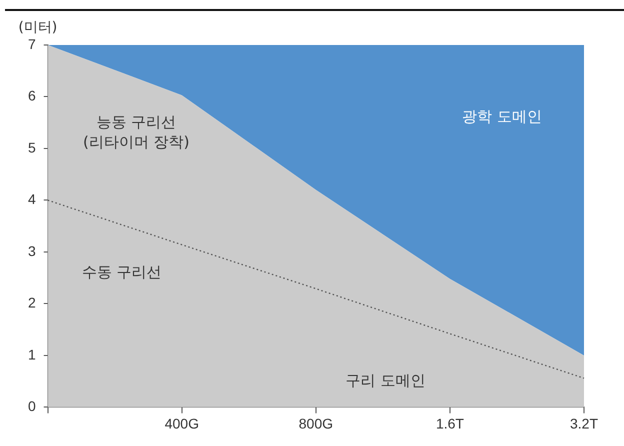 Image resolution: width=624 pixels, height=446 pixels. Describe the element at coordinates (386, 381) in the screenshot. I see `annotation: 구리 도메인` at that location.